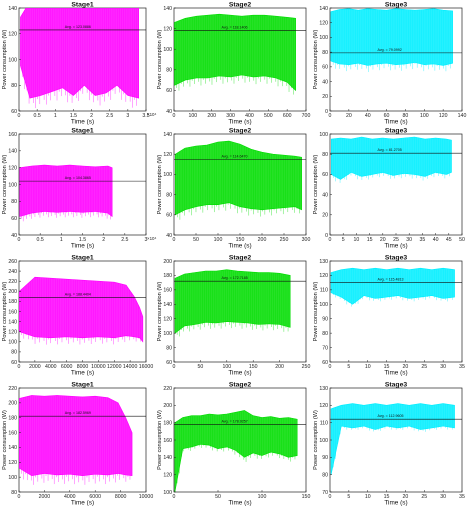 This screenshot has height=506, width=474. Describe the element at coordinates (78, 413) in the screenshot. I see `average-label: Avg. = 182.5969` at that location.